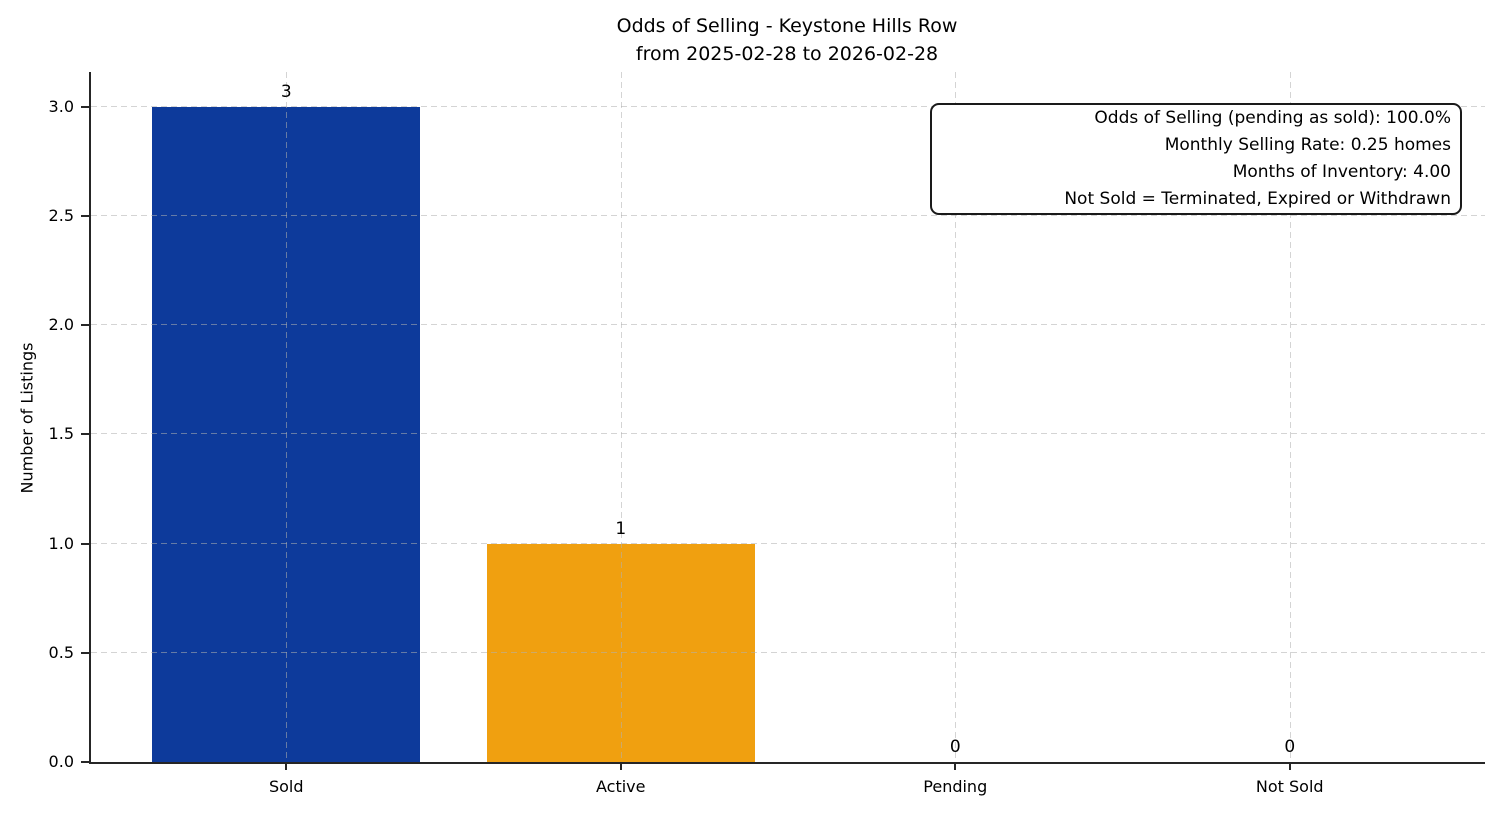 This screenshot has width=1501, height=816. Describe the element at coordinates (621, 528) in the screenshot. I see `bar-value-label: 1` at that location.